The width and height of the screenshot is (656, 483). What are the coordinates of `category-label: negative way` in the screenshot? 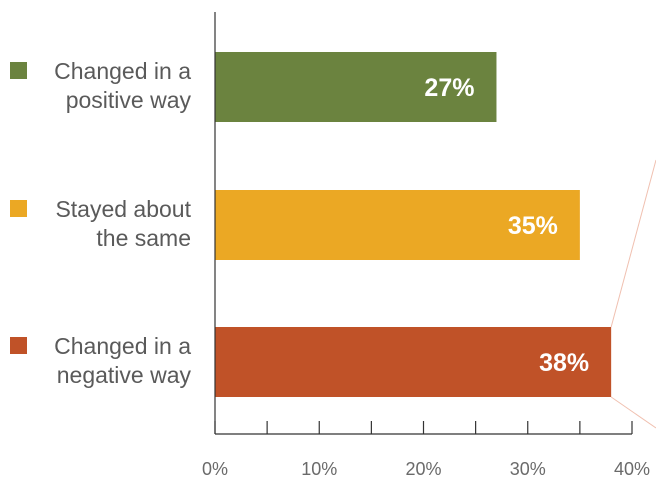 It's located at (124, 375).